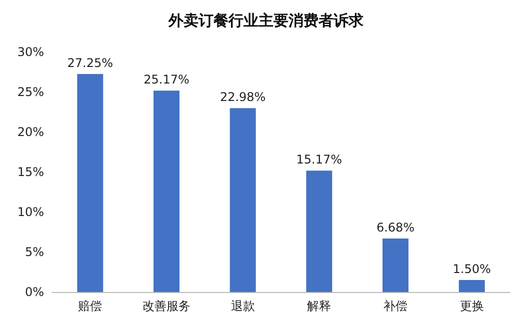 This screenshot has height=324, width=532. What do you see at coordinates (266, 21) in the screenshot?
I see `chart-title: 外卖订餐行业主要消费者诉求` at bounding box center [266, 21].